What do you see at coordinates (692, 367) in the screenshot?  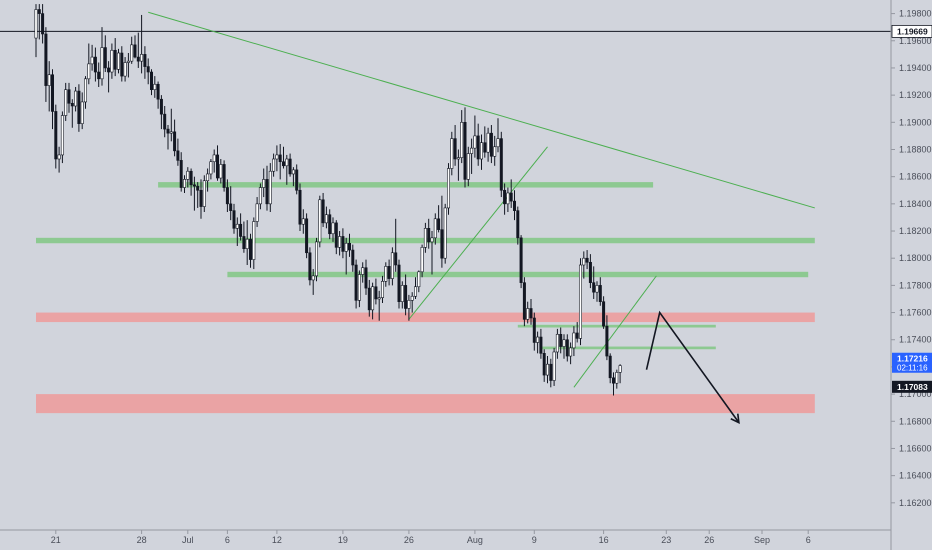 I see `projection-path` at bounding box center [692, 367].